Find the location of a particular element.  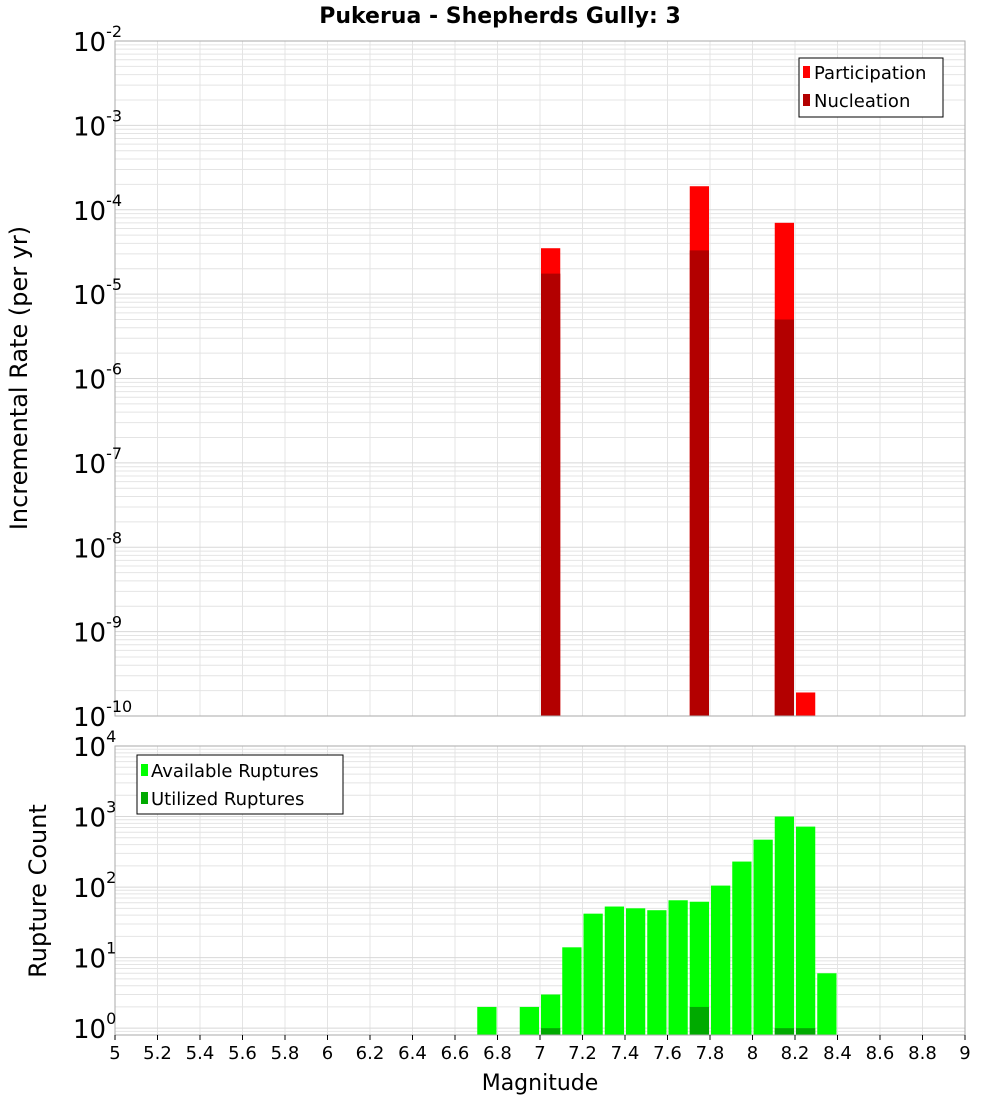

top-legend: Participation Nucleation is located at coordinates (871, 87).